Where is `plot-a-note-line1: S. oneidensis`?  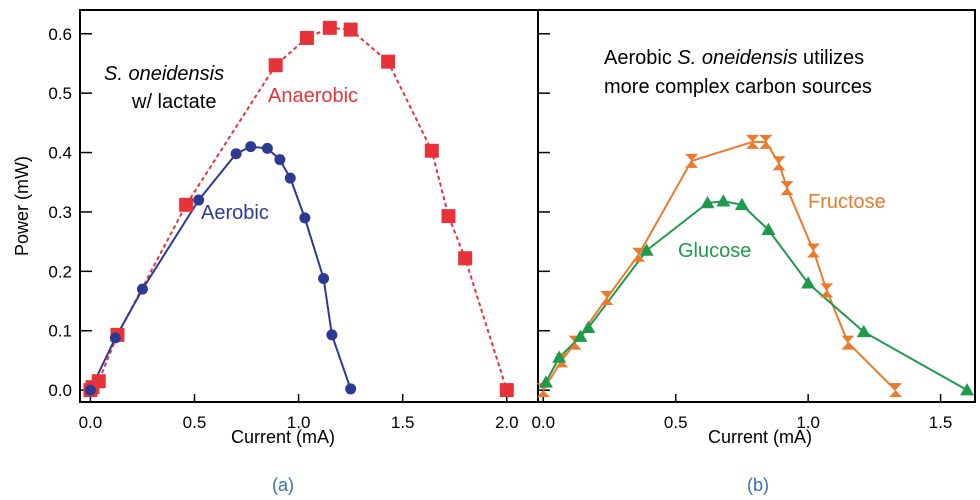 plot-a-note-line1: S. oneidensis is located at coordinates (164, 74).